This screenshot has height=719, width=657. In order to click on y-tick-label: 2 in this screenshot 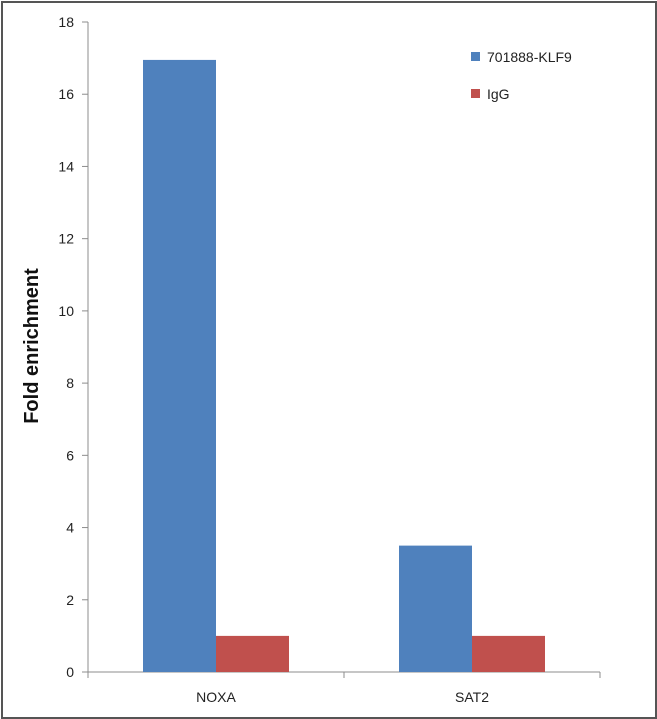, I will do `click(70, 600)`.